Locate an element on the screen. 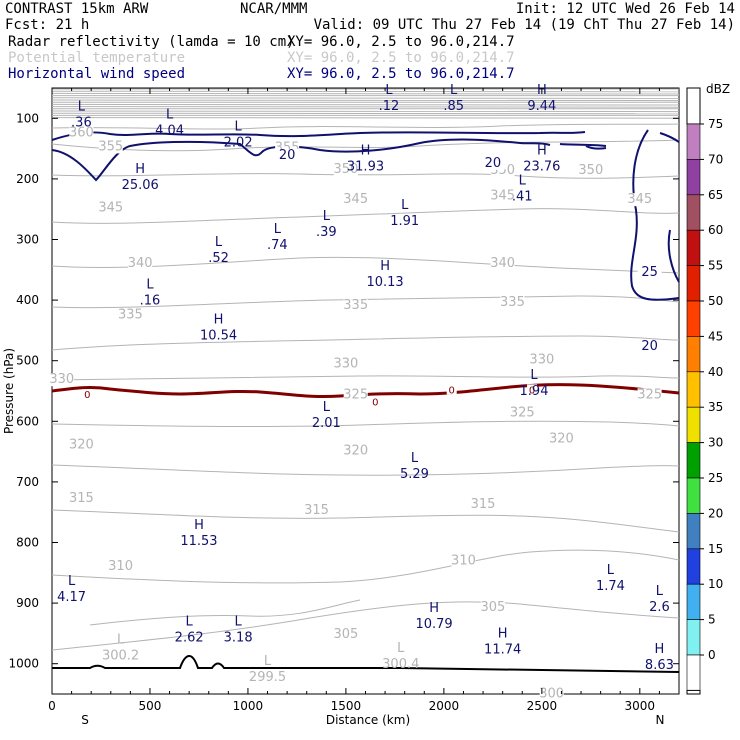 The height and width of the screenshot is (740, 740). wind-extremum-value: 23.76 is located at coordinates (541, 167).